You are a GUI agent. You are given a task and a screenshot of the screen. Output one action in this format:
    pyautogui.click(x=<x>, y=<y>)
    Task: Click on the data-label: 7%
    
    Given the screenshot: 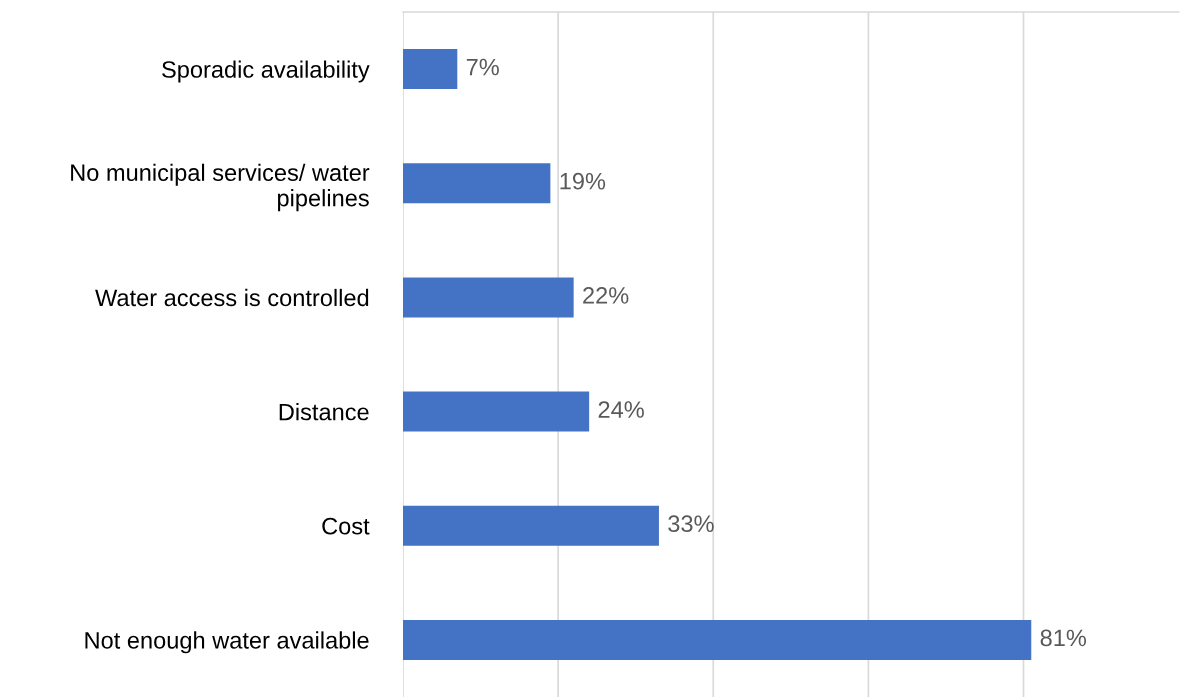 What is the action you would take?
    pyautogui.click(x=482, y=67)
    